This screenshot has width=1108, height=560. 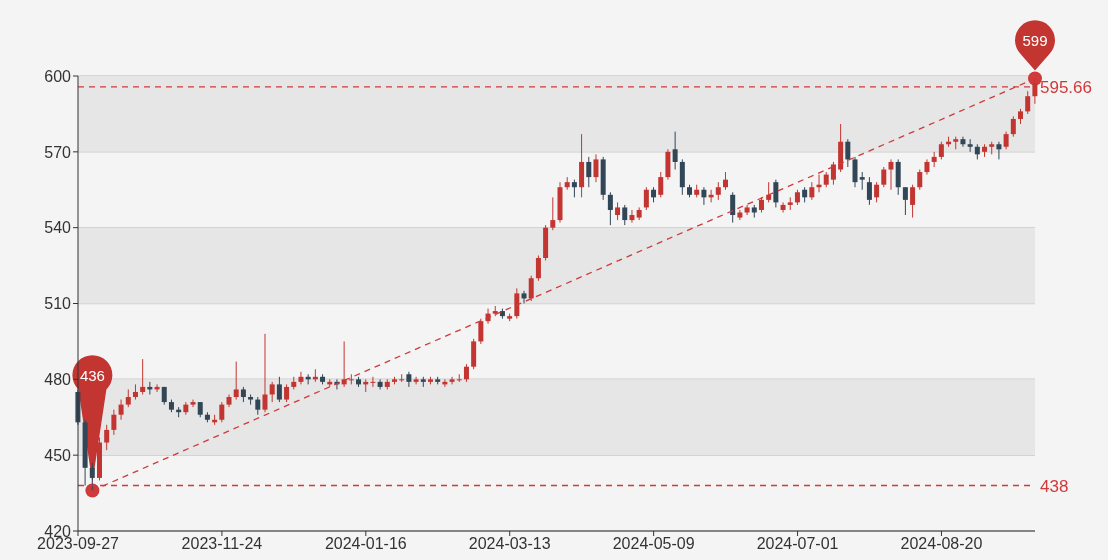 What do you see at coordinates (58, 76) in the screenshot?
I see `y-tick-label: 600` at bounding box center [58, 76].